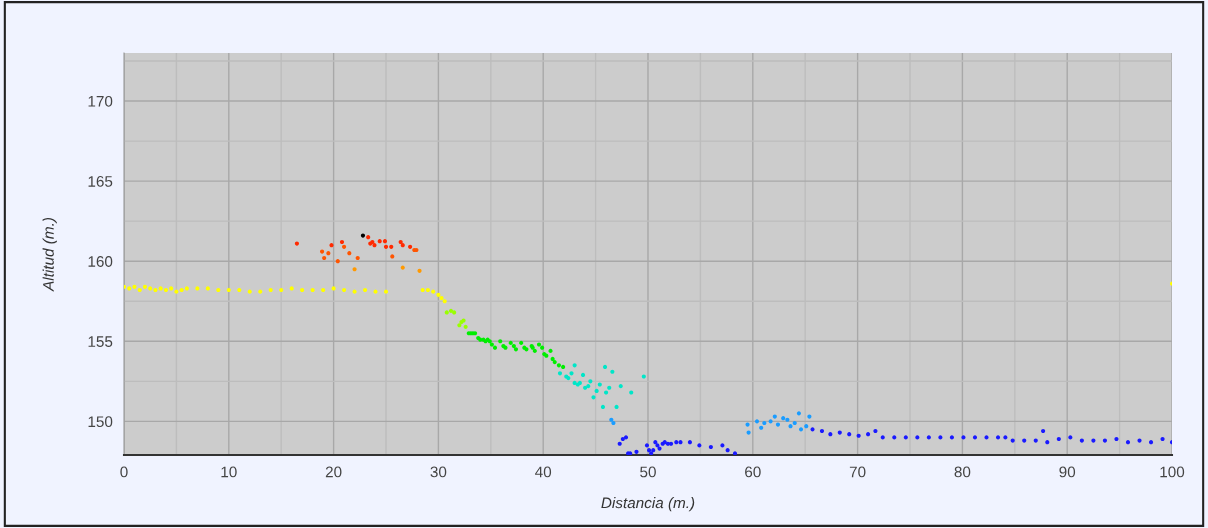 This screenshot has height=528, width=1208. Describe the element at coordinates (648, 472) in the screenshot. I see `x-tick-label: 50` at that location.